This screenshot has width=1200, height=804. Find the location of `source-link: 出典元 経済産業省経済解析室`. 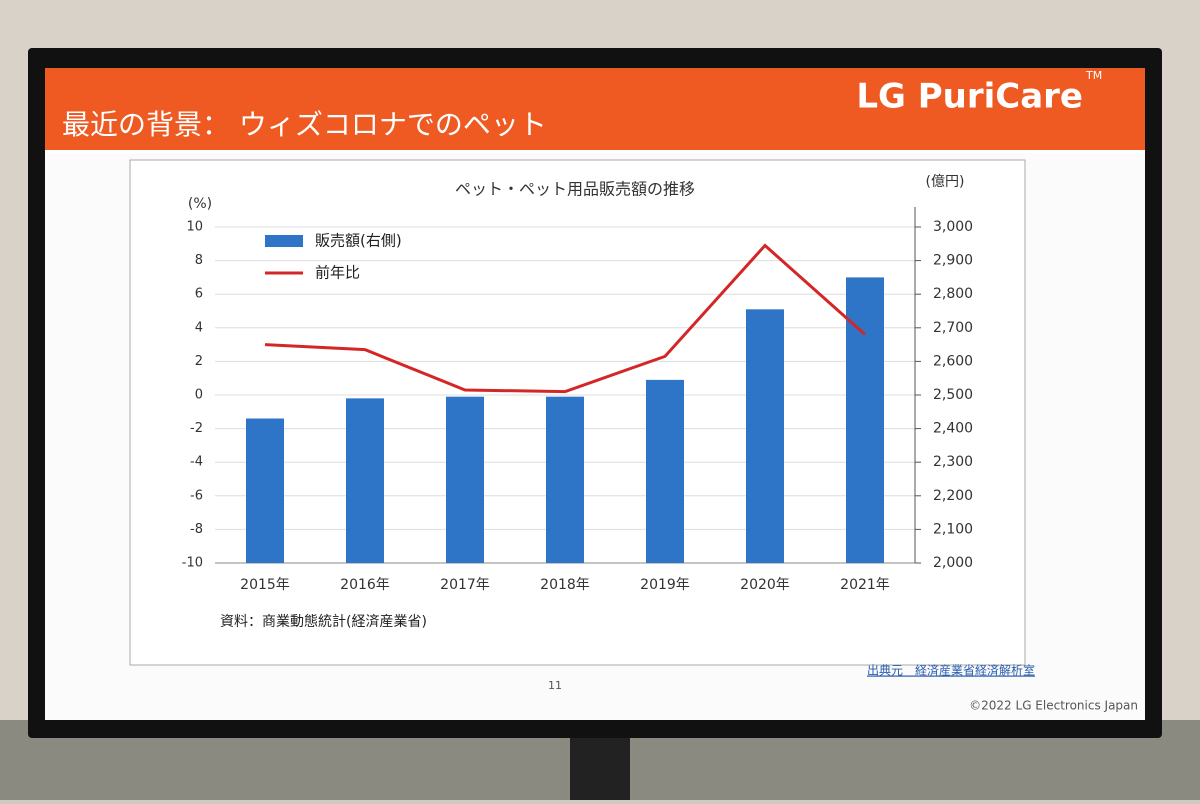

source-link: 出典元 経済産業省経済解析室 is located at coordinates (951, 670).